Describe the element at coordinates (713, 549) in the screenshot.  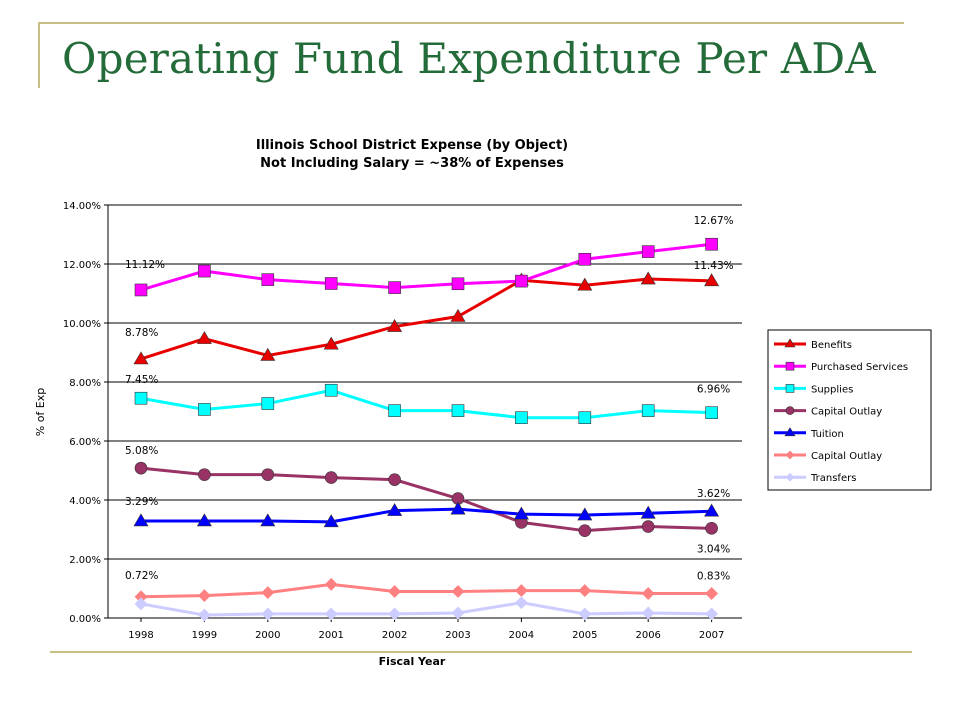
I see `data-label: 3.04%` at that location.